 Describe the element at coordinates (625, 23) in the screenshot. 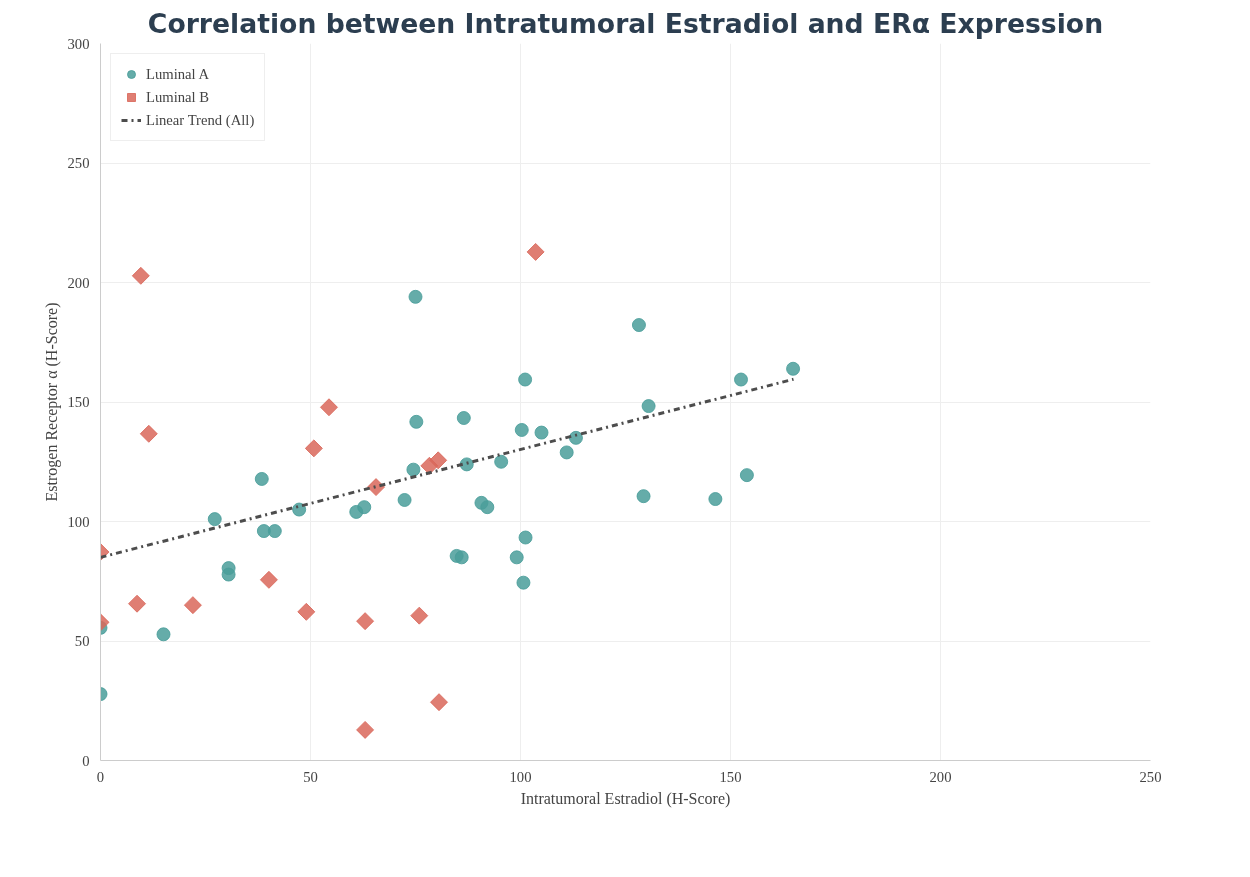

I see `chart-title: Correlation between Intratumoral Estradiol and ERα Expression` at that location.